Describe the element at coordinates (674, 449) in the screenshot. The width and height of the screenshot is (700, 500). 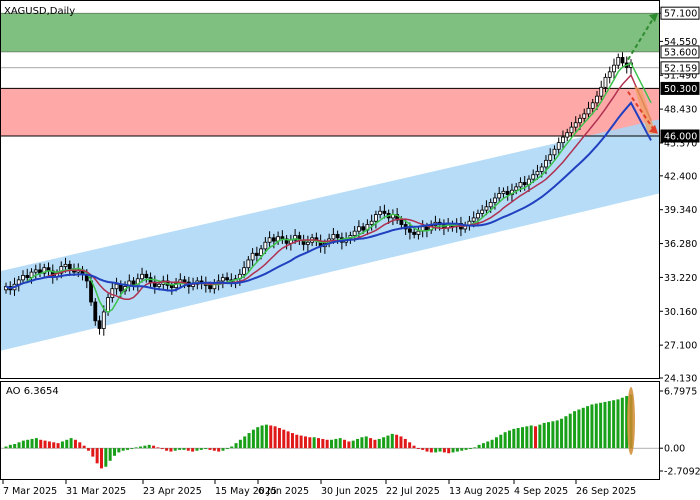
I see `ao-tick-label: 0.00` at that location.